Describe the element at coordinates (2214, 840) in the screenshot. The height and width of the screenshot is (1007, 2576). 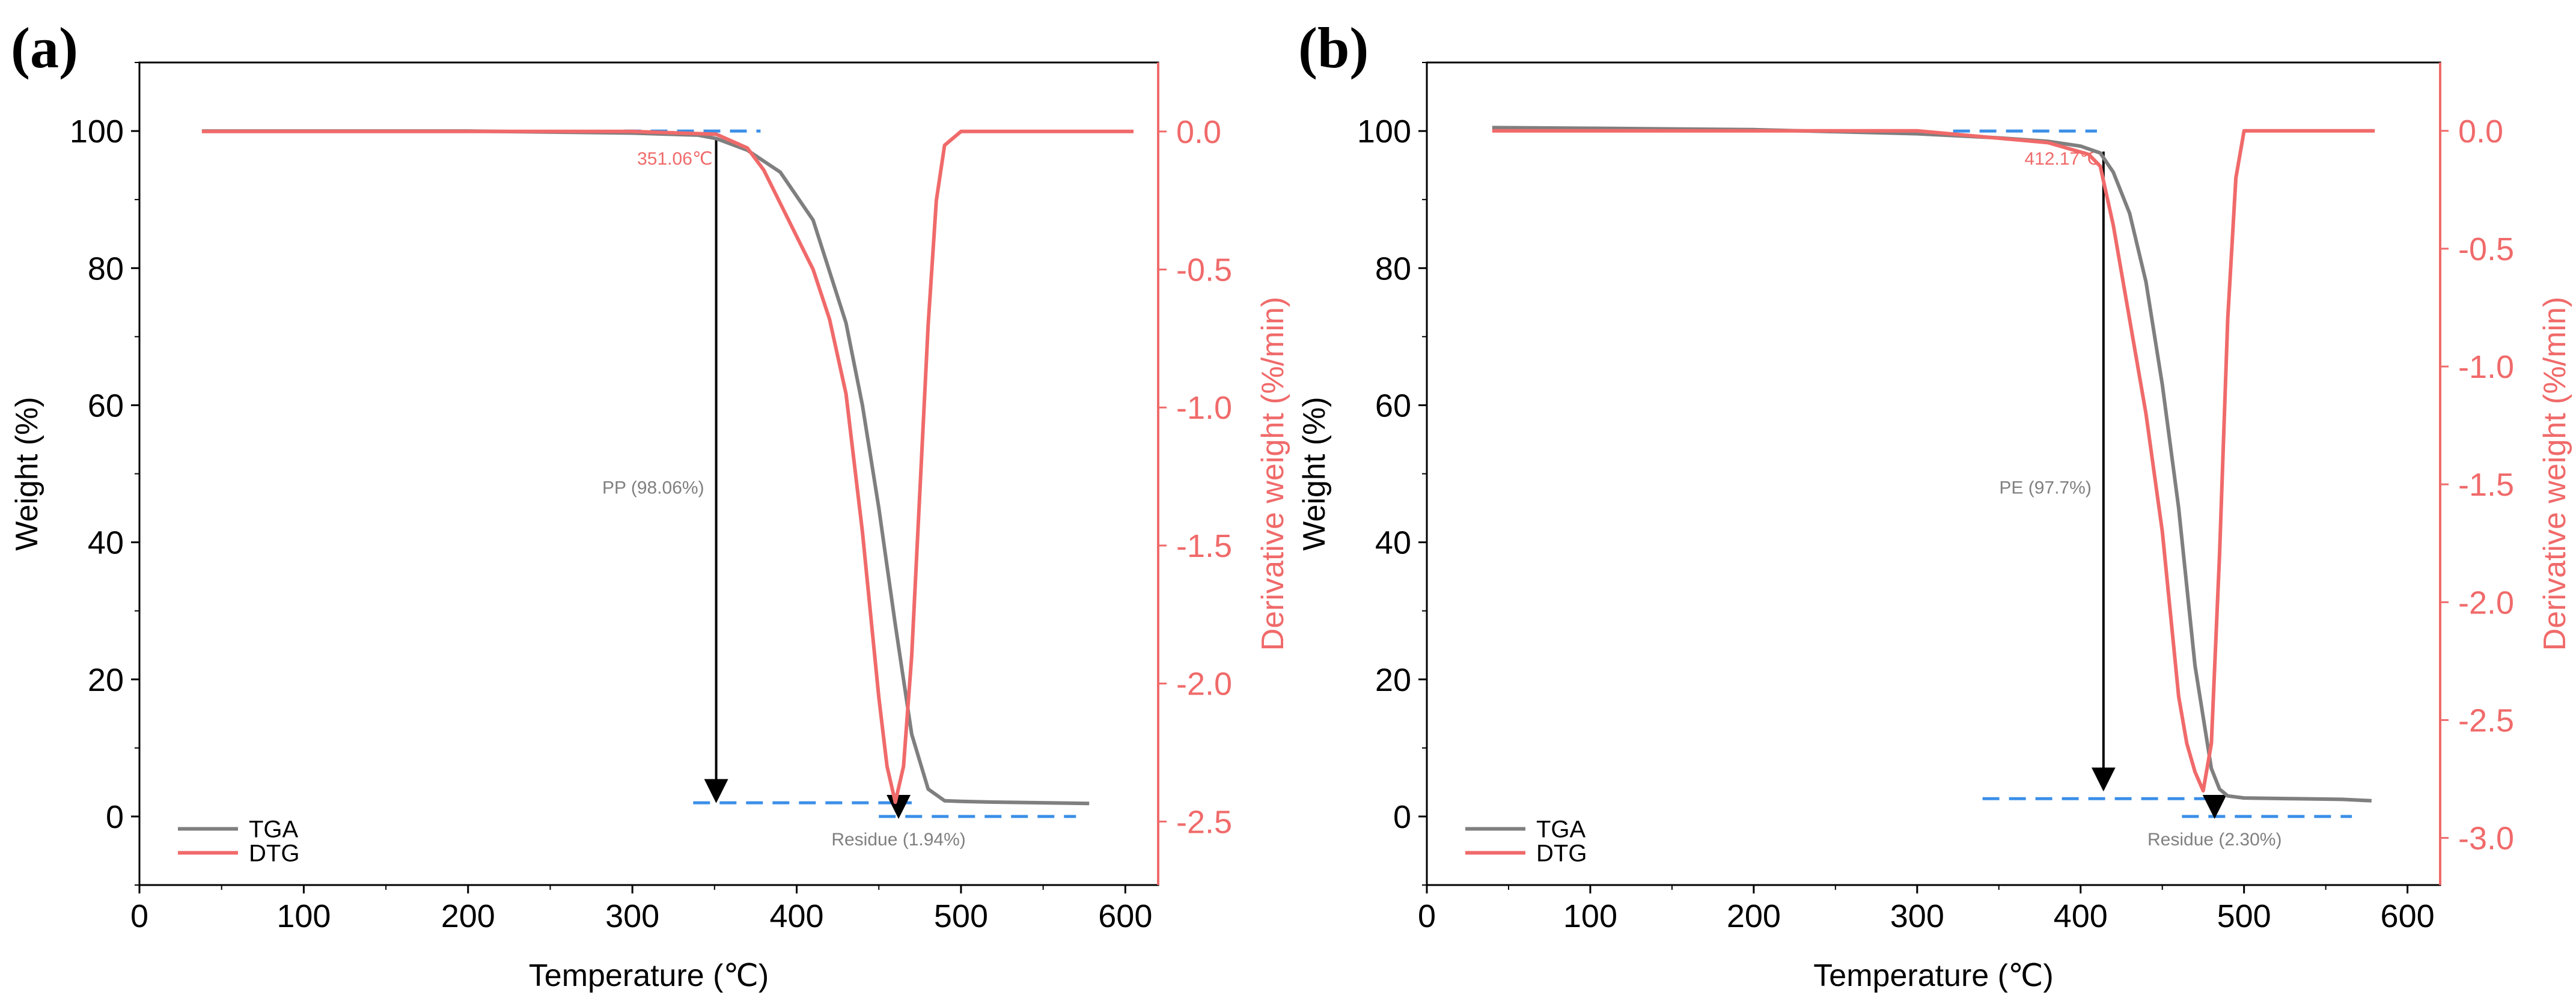
I see `residue-label: Residue (2.30%)` at that location.